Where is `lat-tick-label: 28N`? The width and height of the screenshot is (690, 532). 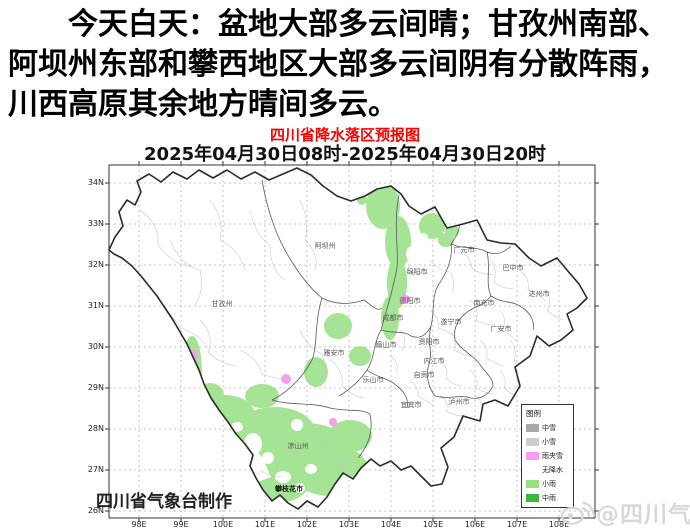 lat-tick-label: 28N is located at coordinates (95, 428).